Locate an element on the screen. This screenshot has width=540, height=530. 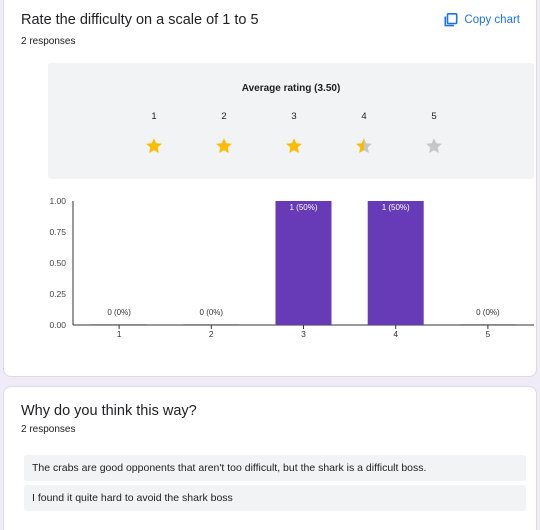
copy-icon is located at coordinates (451, 20).